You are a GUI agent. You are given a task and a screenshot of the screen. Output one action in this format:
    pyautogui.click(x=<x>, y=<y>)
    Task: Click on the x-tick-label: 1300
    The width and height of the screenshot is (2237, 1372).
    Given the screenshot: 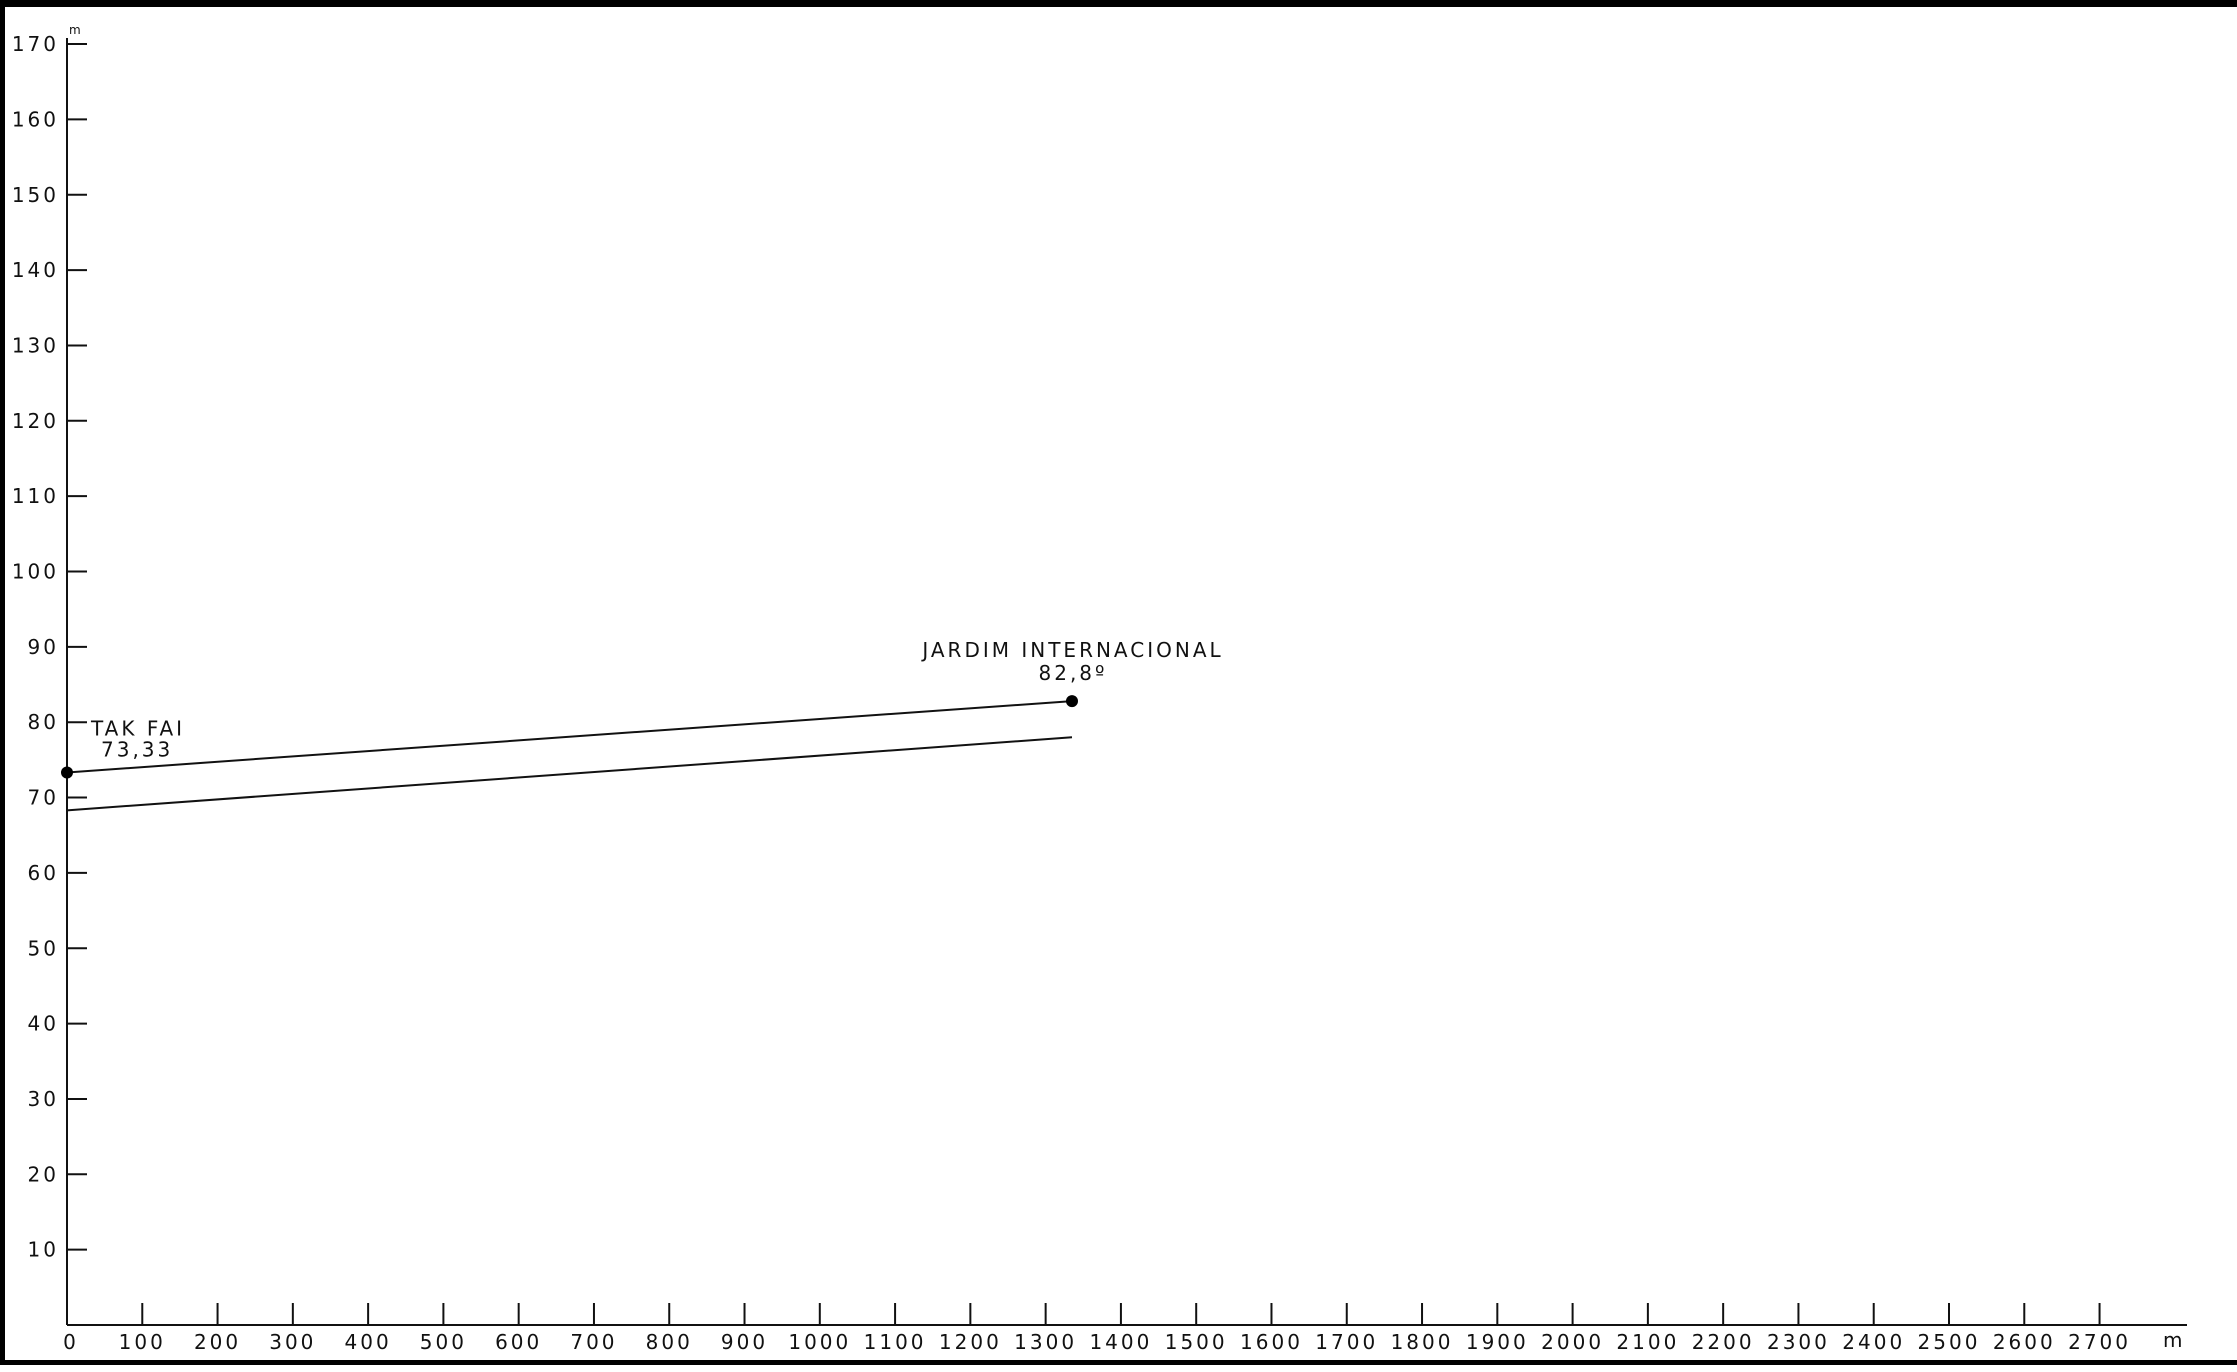 What is the action you would take?
    pyautogui.click(x=1045, y=1342)
    